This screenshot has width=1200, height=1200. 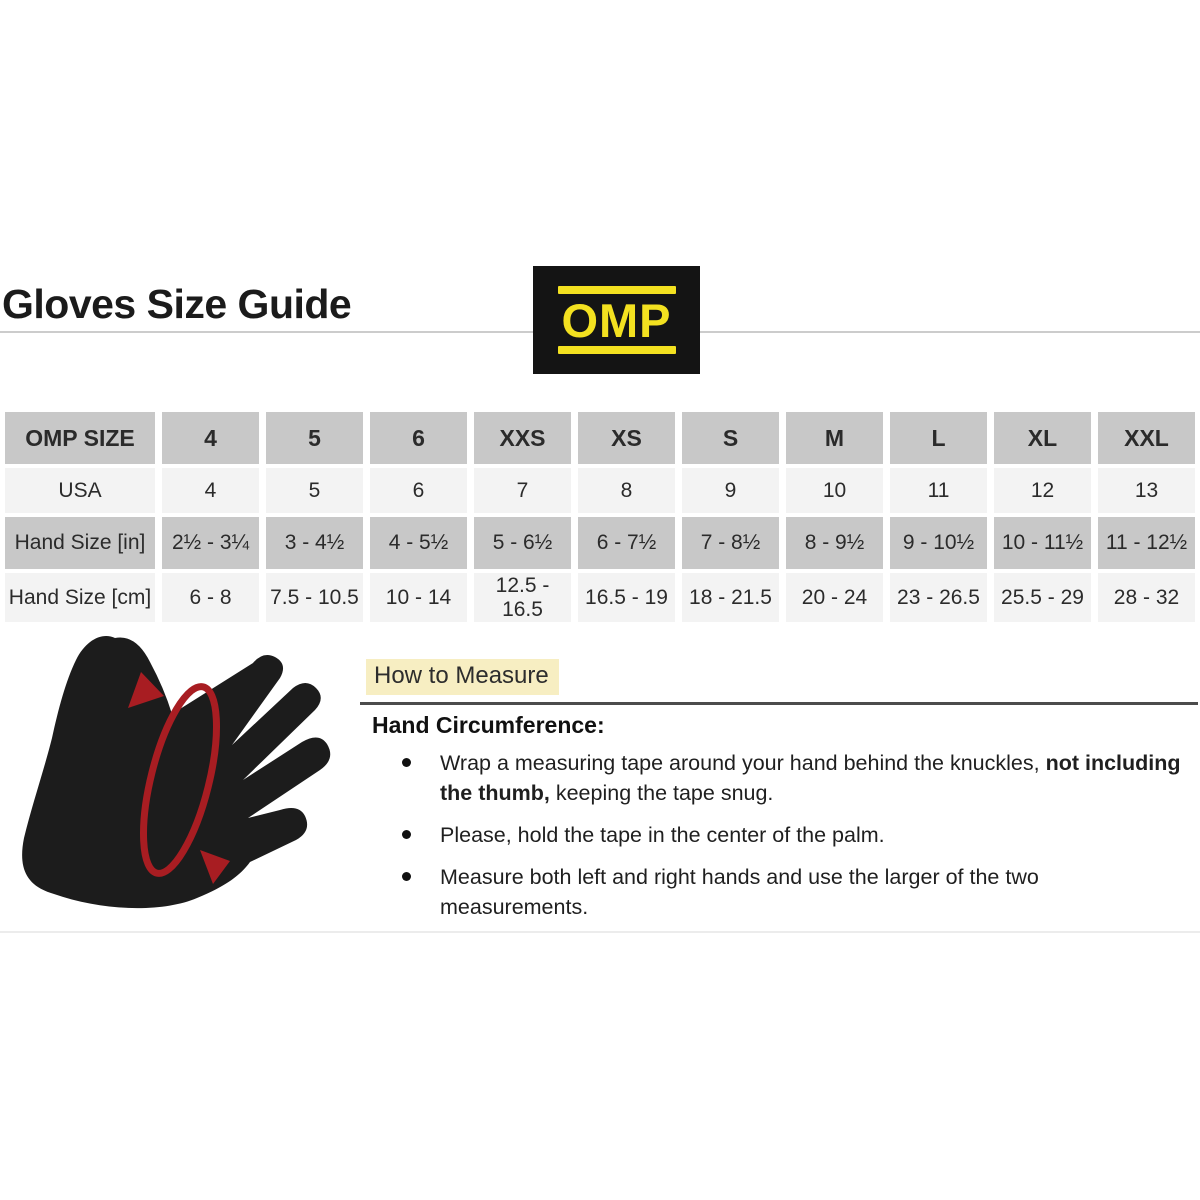 I want to click on size-table-cell: 13, so click(x=1146, y=490).